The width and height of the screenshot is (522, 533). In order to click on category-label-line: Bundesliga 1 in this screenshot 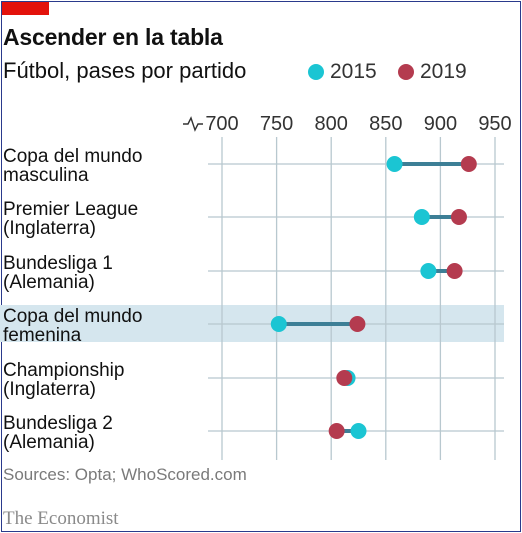, I will do `click(58, 263)`.